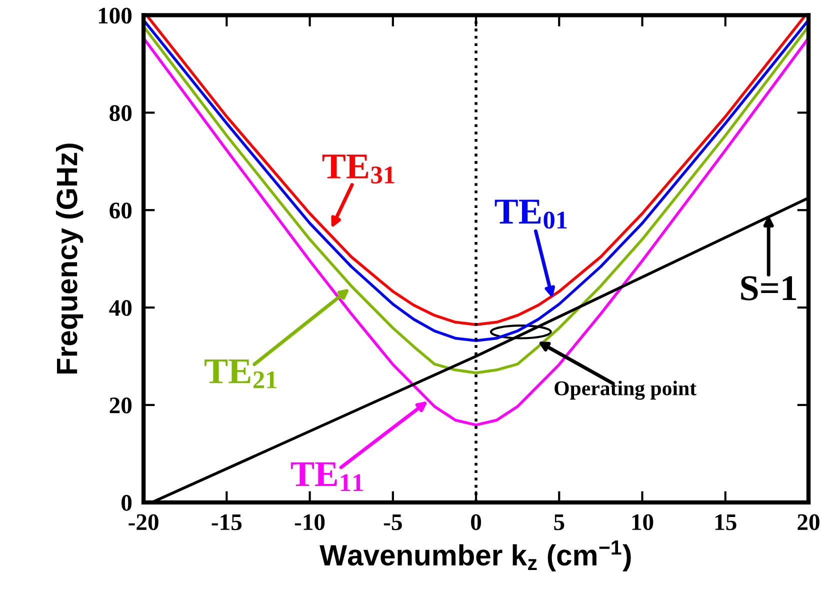 This screenshot has height=609, width=825. I want to click on x-tick-label: 20, so click(809, 522).